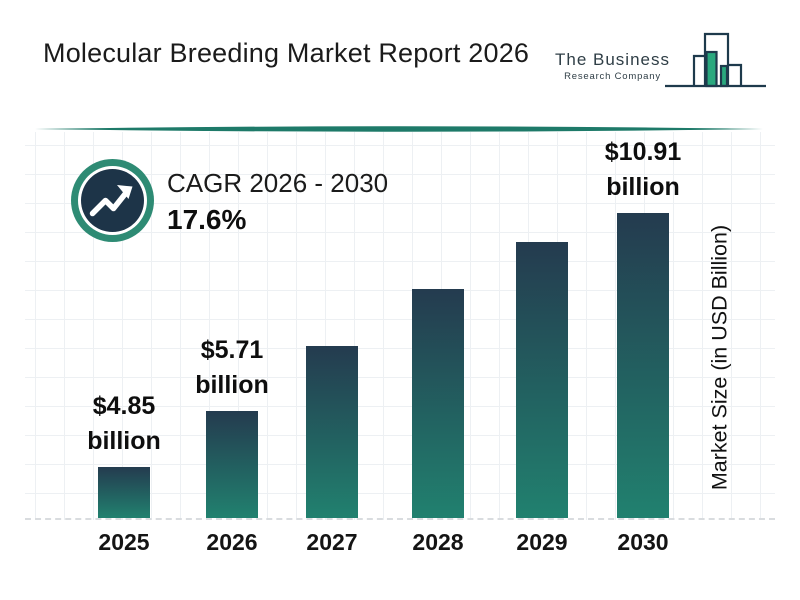  I want to click on bar-value-label: $5.71 billion, so click(232, 367).